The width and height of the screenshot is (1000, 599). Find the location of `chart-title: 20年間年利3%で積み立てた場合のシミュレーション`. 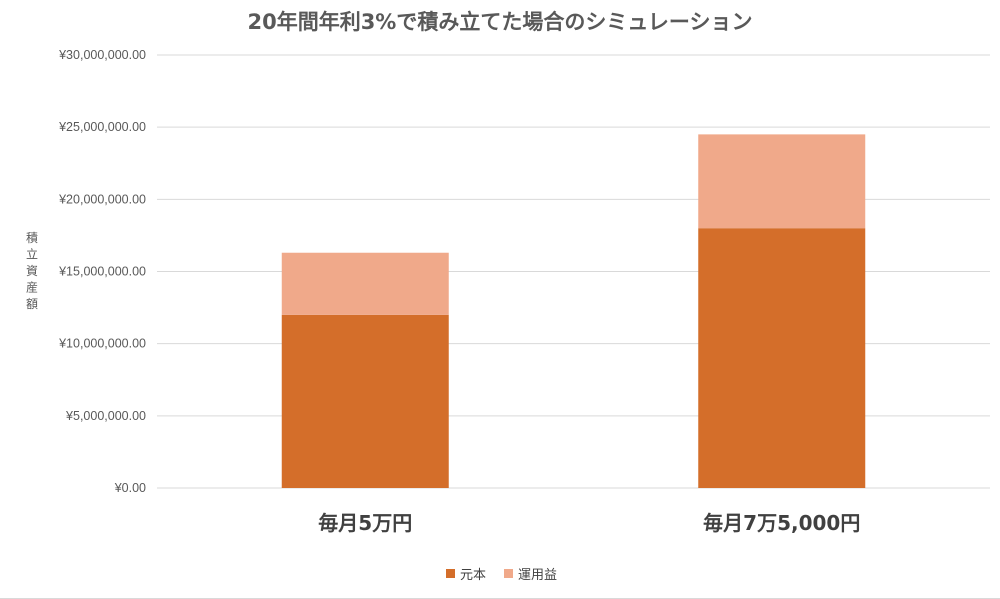

chart-title: 20年間年利3%で積み立てた場合のシミュレーション is located at coordinates (499, 22).